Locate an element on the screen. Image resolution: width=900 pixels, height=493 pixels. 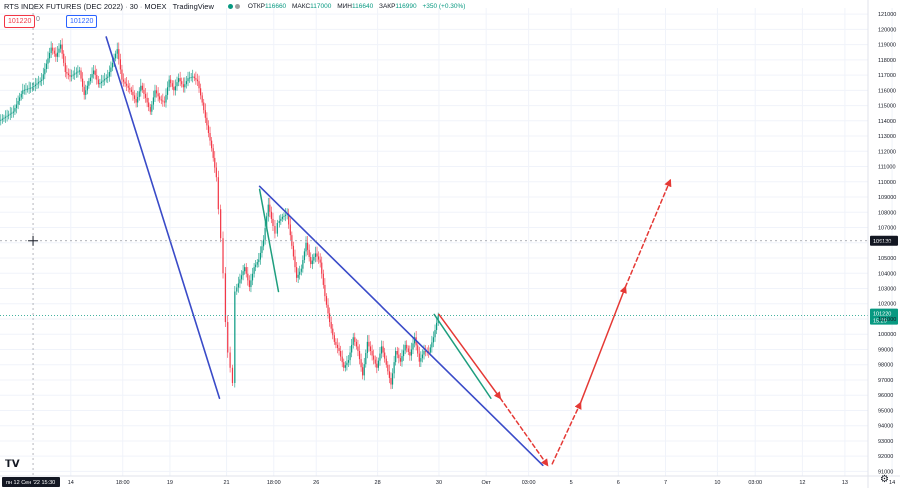
price-tick-label: 112000 is located at coordinates (887, 152).